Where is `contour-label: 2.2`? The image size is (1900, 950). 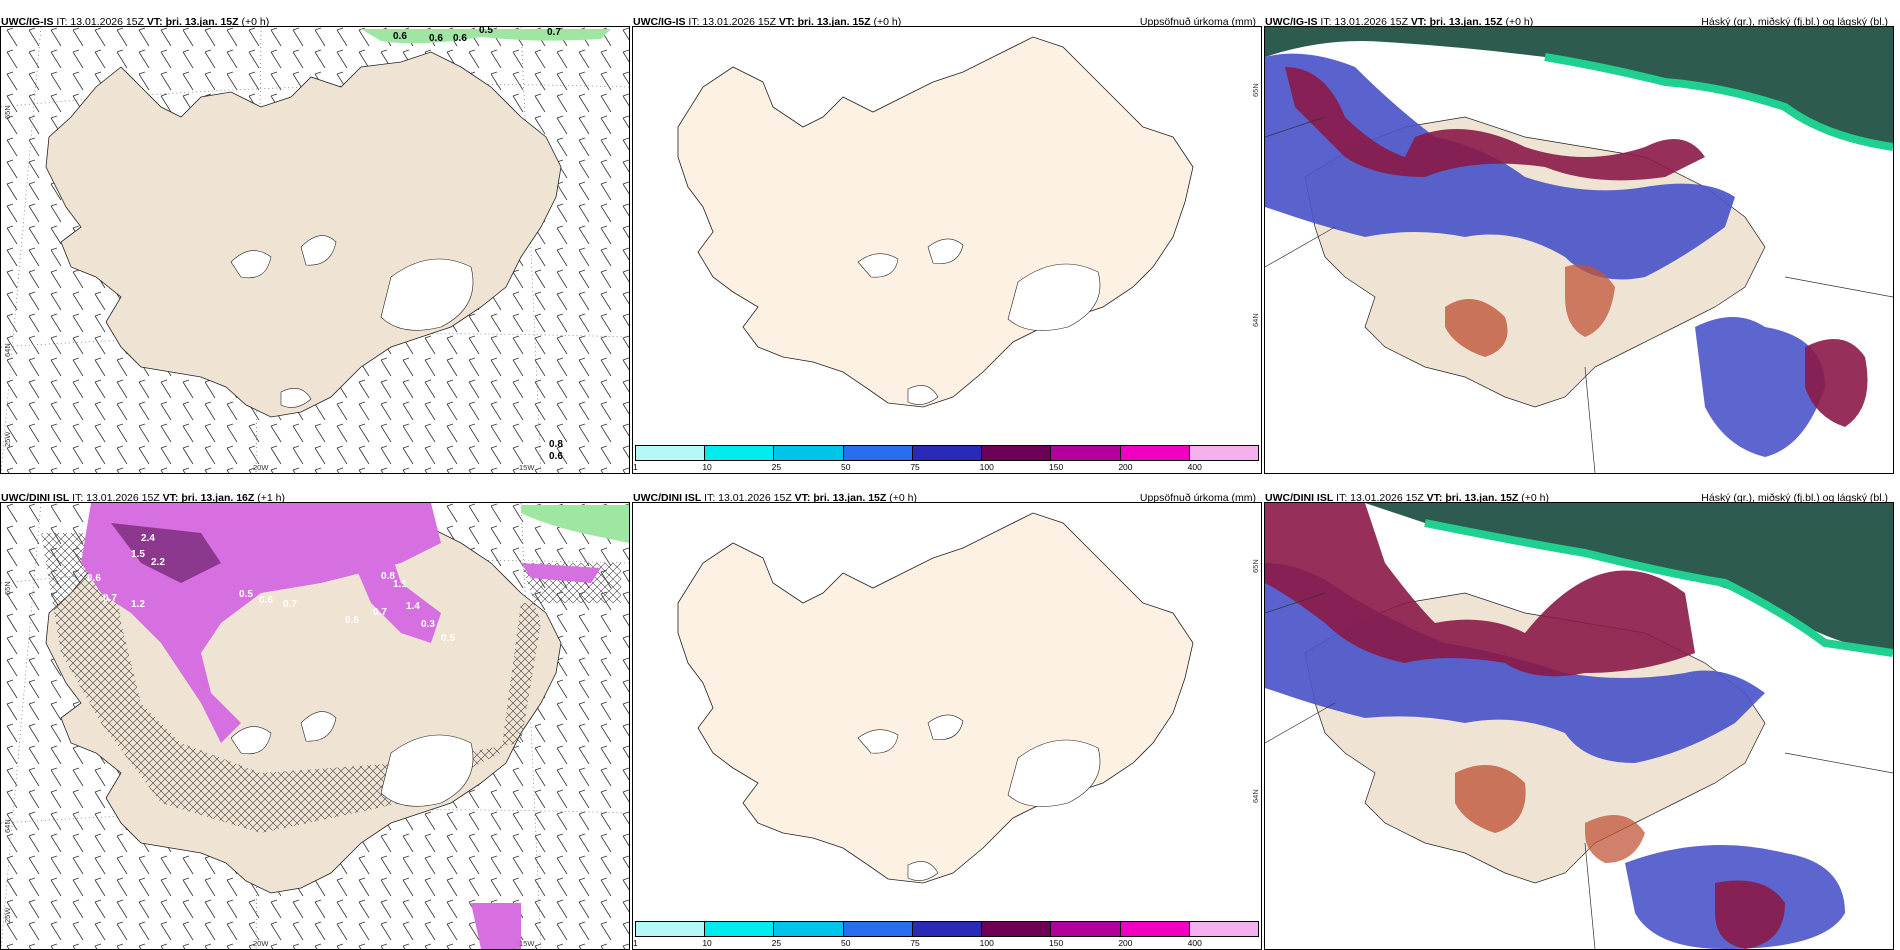
contour-label: 2.2 is located at coordinates (158, 562).